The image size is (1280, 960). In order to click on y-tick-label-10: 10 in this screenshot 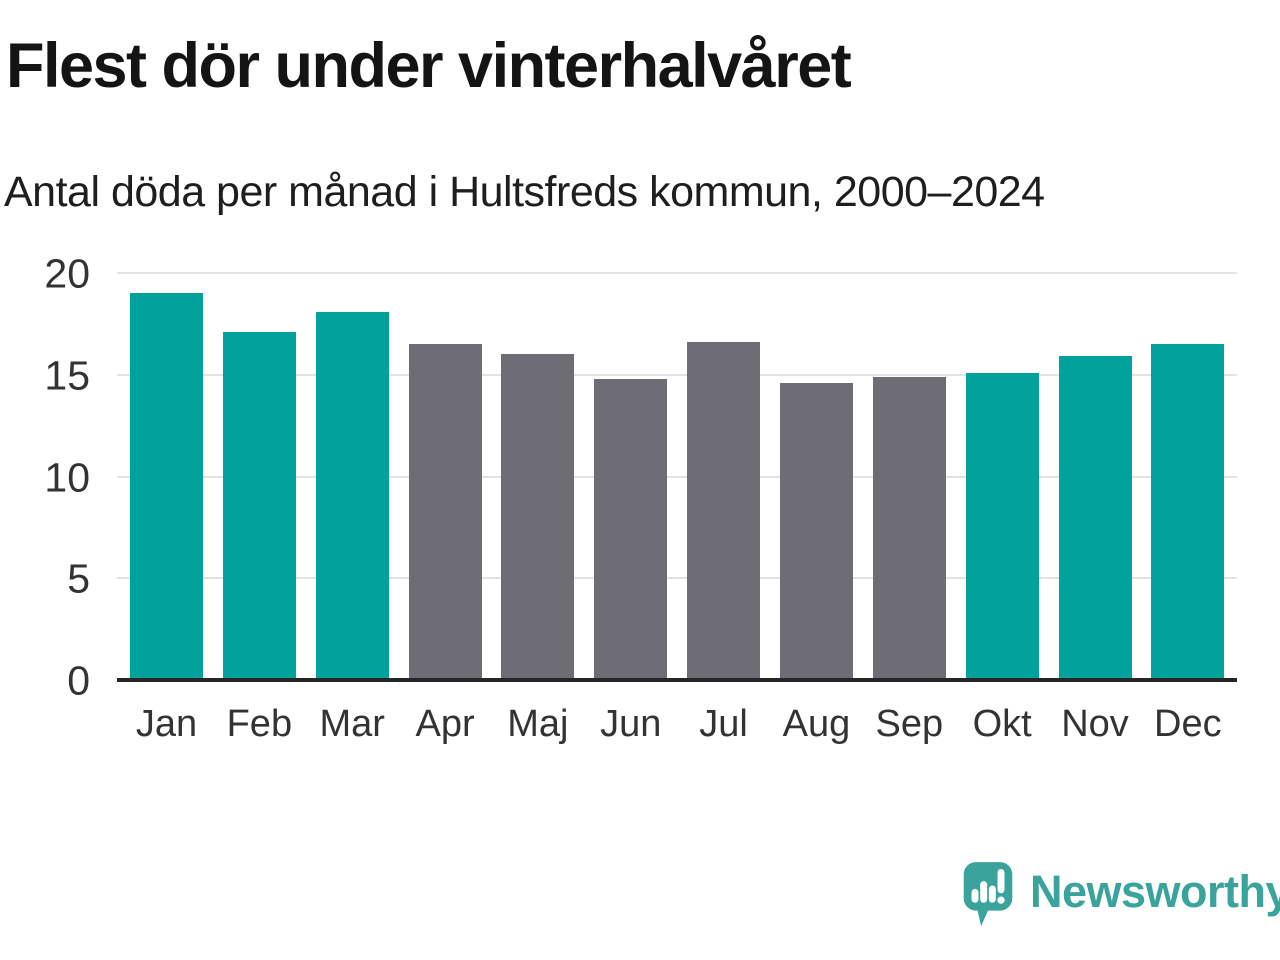, I will do `click(67, 477)`.